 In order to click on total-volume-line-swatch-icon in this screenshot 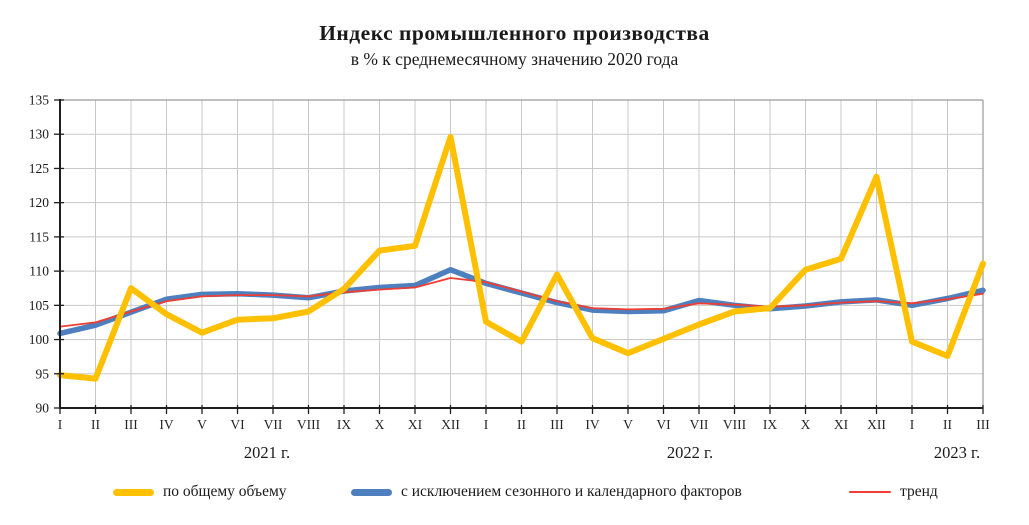, I will do `click(133, 492)`.